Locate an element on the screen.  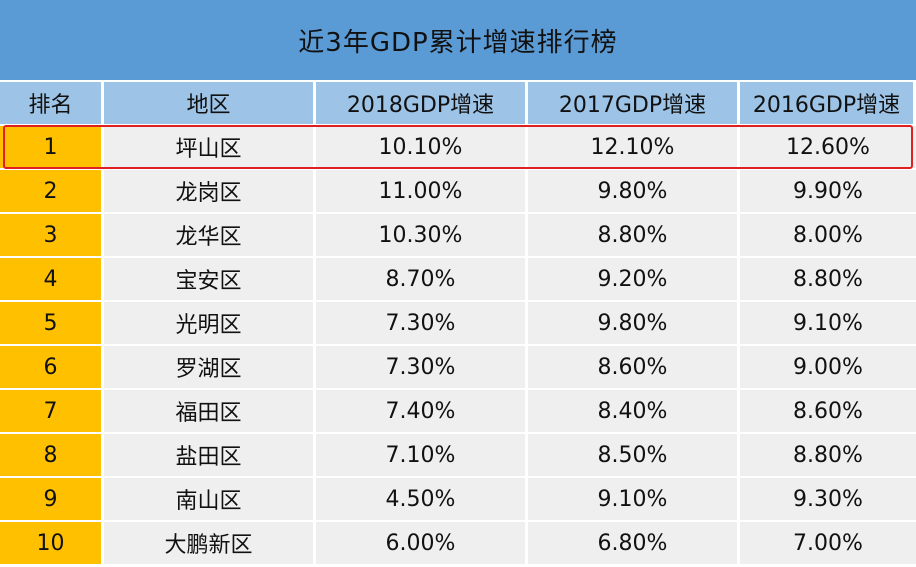
gdp-2017-cell: 9.10% is located at coordinates (634, 498).